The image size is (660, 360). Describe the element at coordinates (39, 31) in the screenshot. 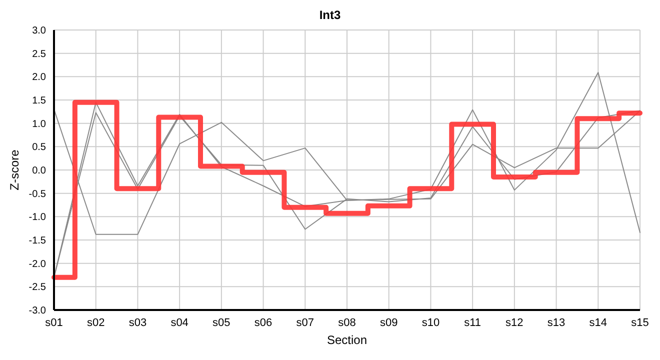

I see `y-tick-label: 3.0` at that location.